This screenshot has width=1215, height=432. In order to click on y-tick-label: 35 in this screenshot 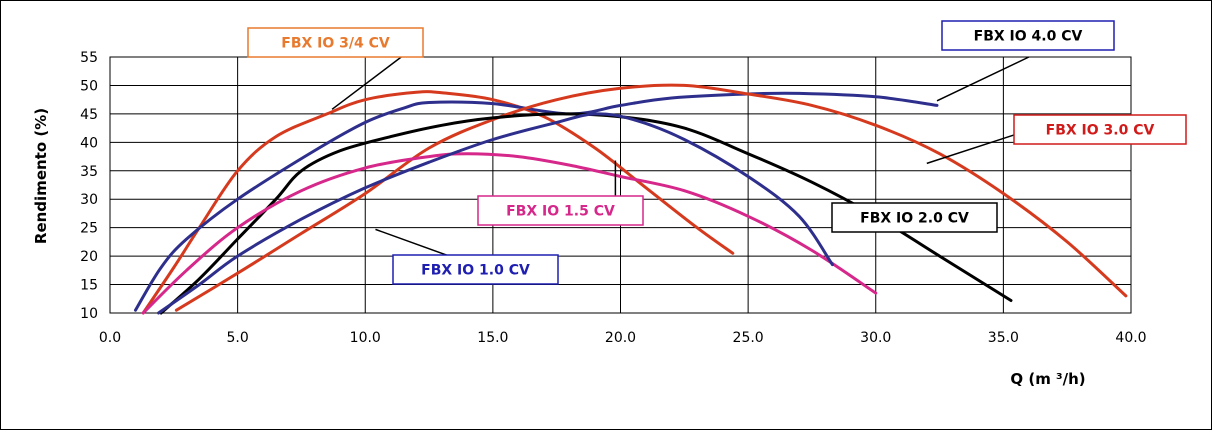, I will do `click(89, 172)`.